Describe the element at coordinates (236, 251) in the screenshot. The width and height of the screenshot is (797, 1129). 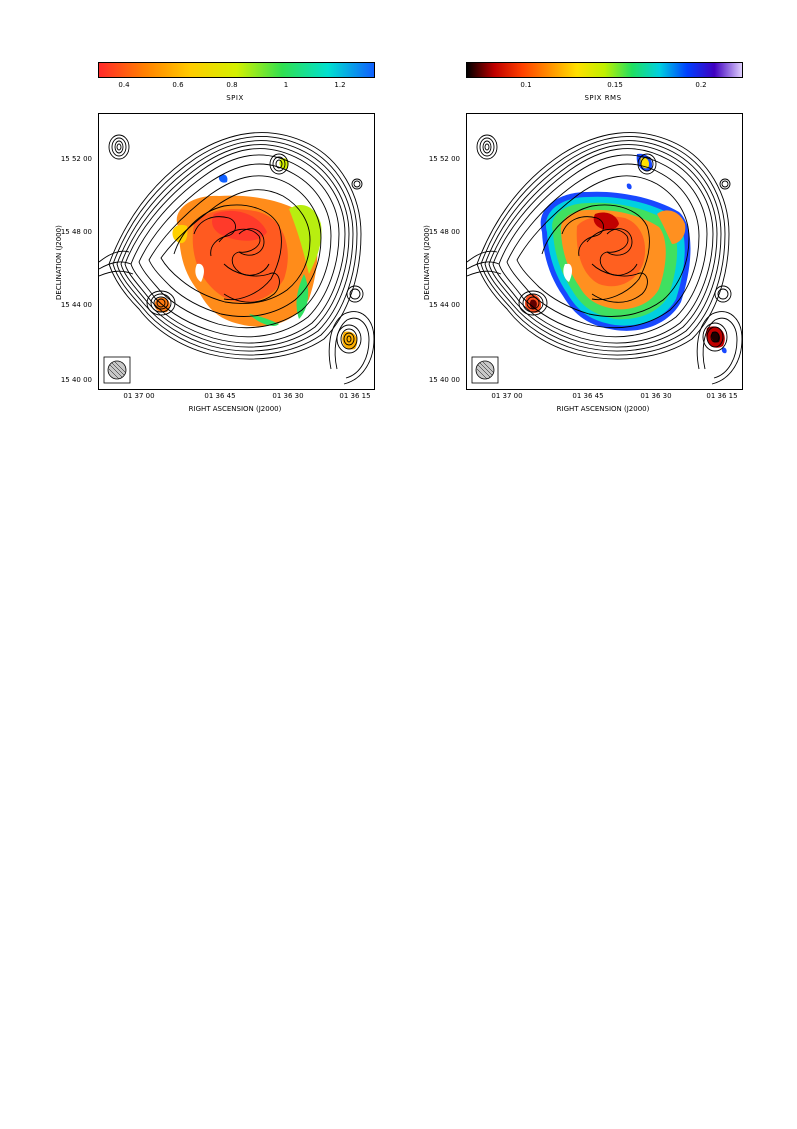
I see `spix-map` at that location.